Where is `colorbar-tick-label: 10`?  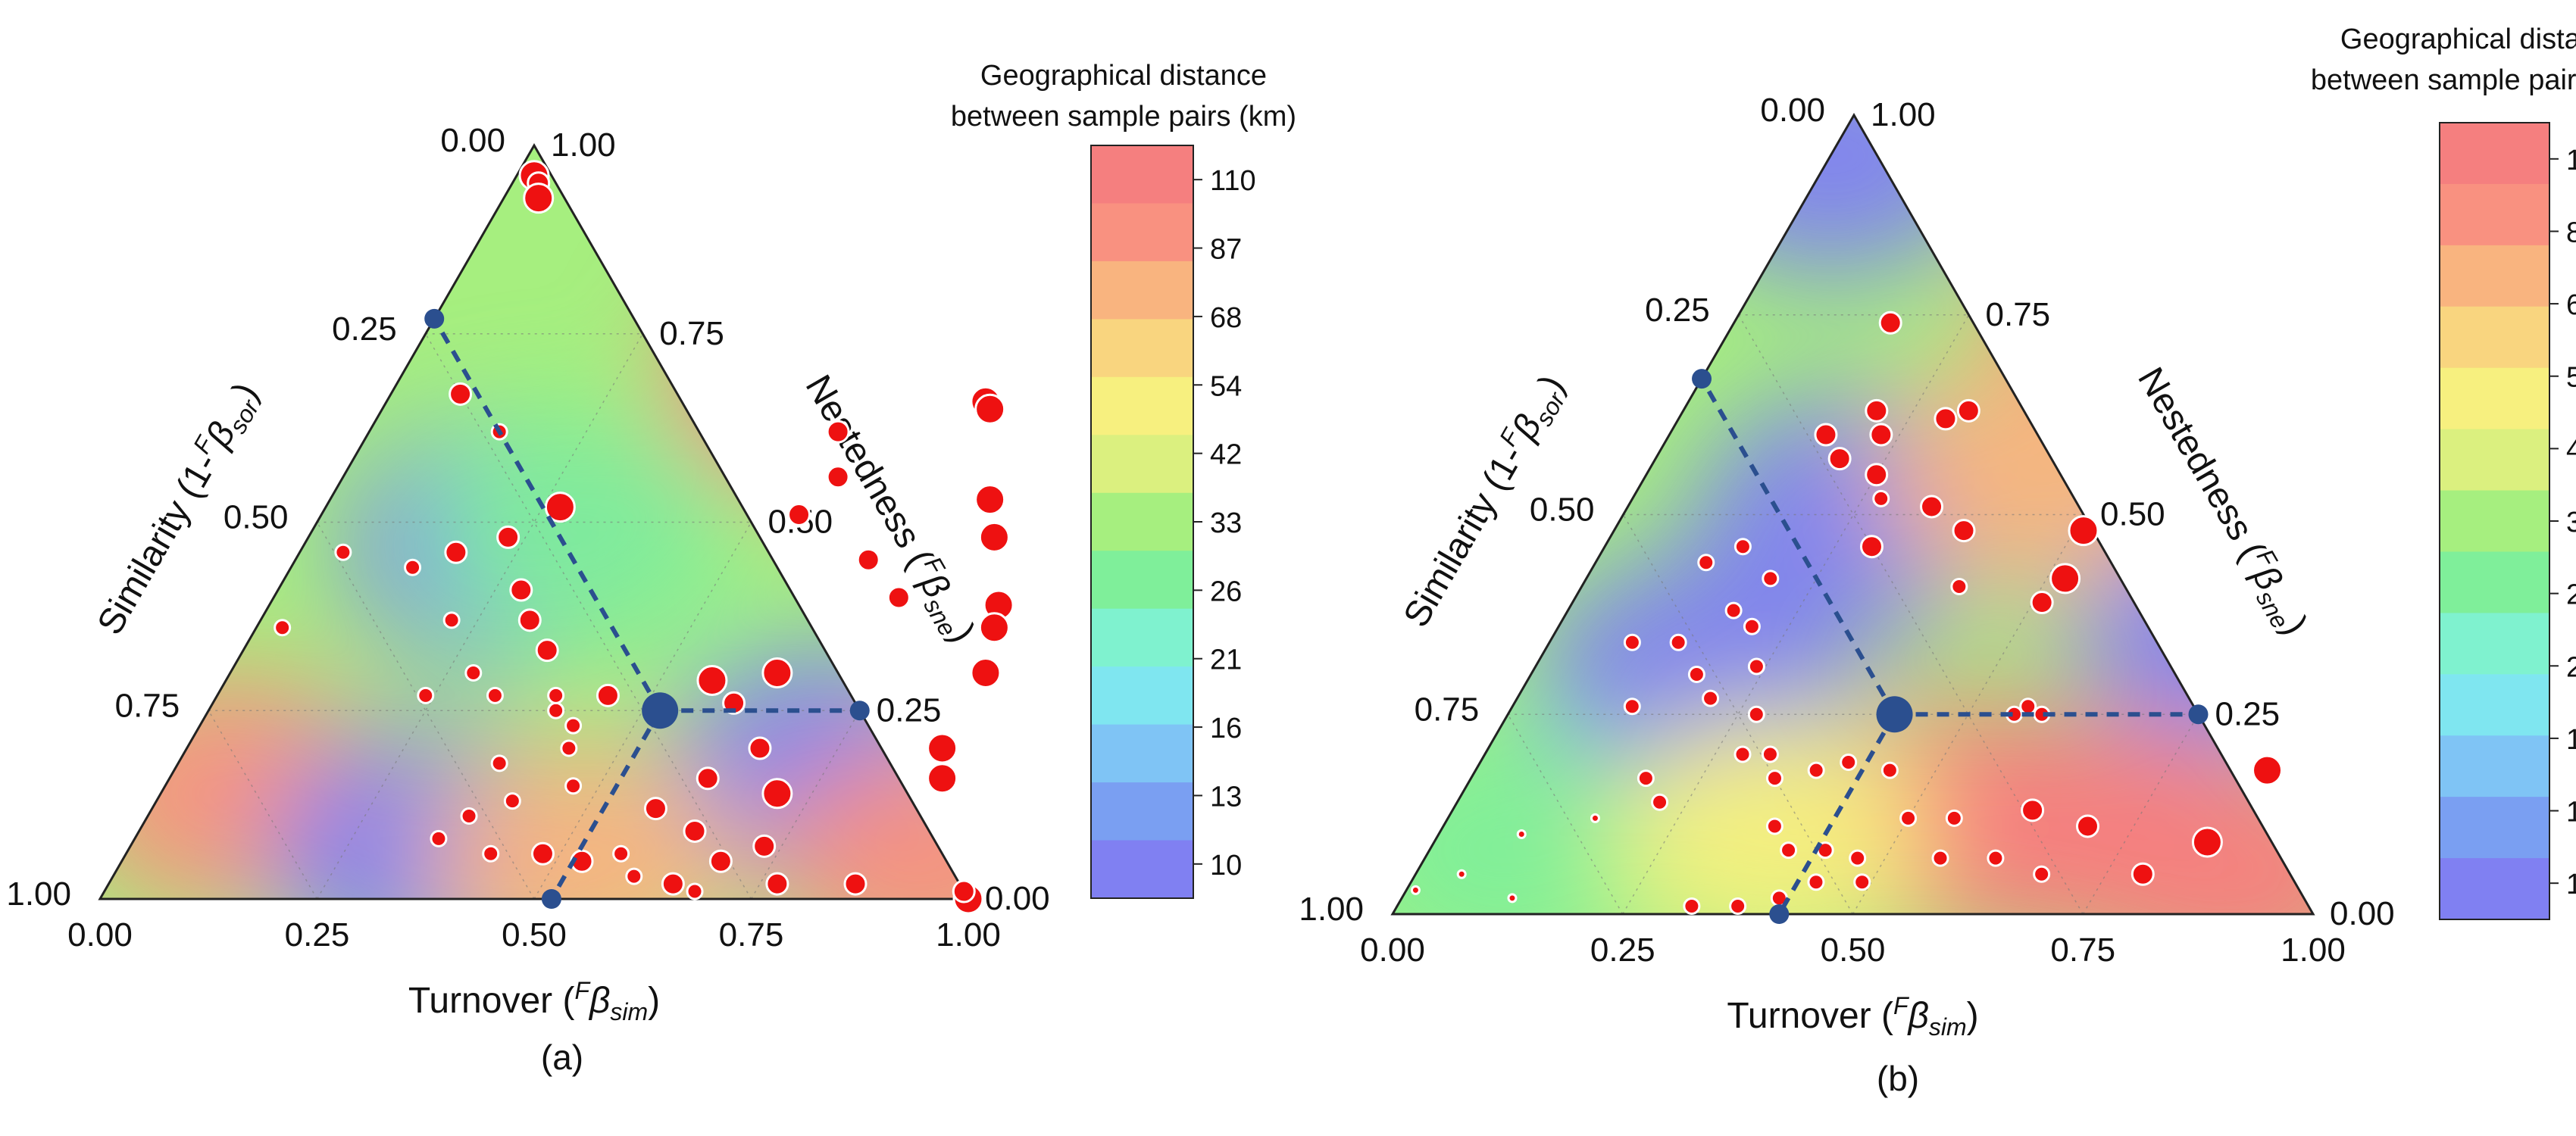 colorbar-tick-label: 10 is located at coordinates (2571, 884).